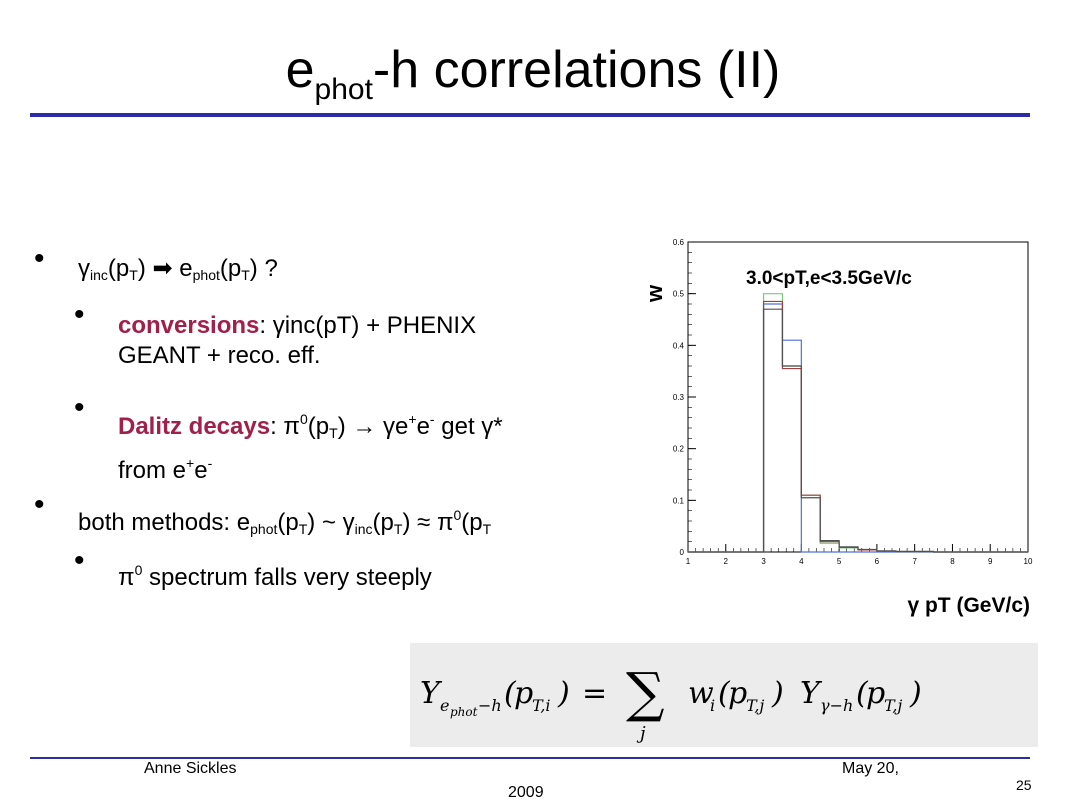 Image resolution: width=1066 pixels, height=802 pixels. Describe the element at coordinates (682, 552) in the screenshot. I see `y-tick-label: 0` at that location.